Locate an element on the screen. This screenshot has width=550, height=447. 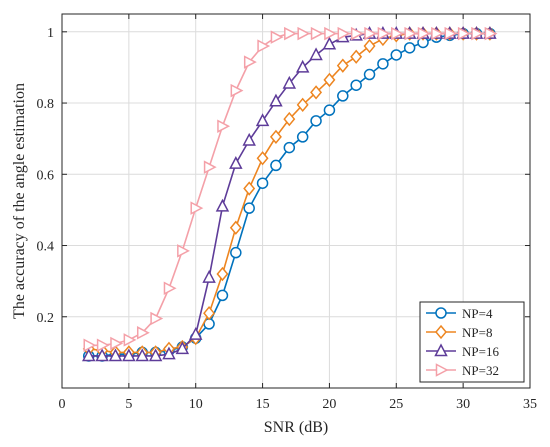
y-tick-label: 0.2 is located at coordinates (46, 318).